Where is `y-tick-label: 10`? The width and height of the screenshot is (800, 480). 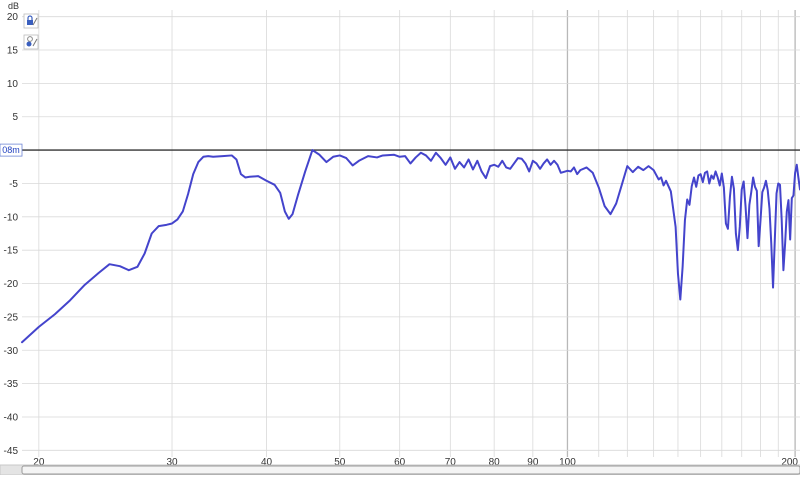
y-tick-label: 10 is located at coordinates (13, 84).